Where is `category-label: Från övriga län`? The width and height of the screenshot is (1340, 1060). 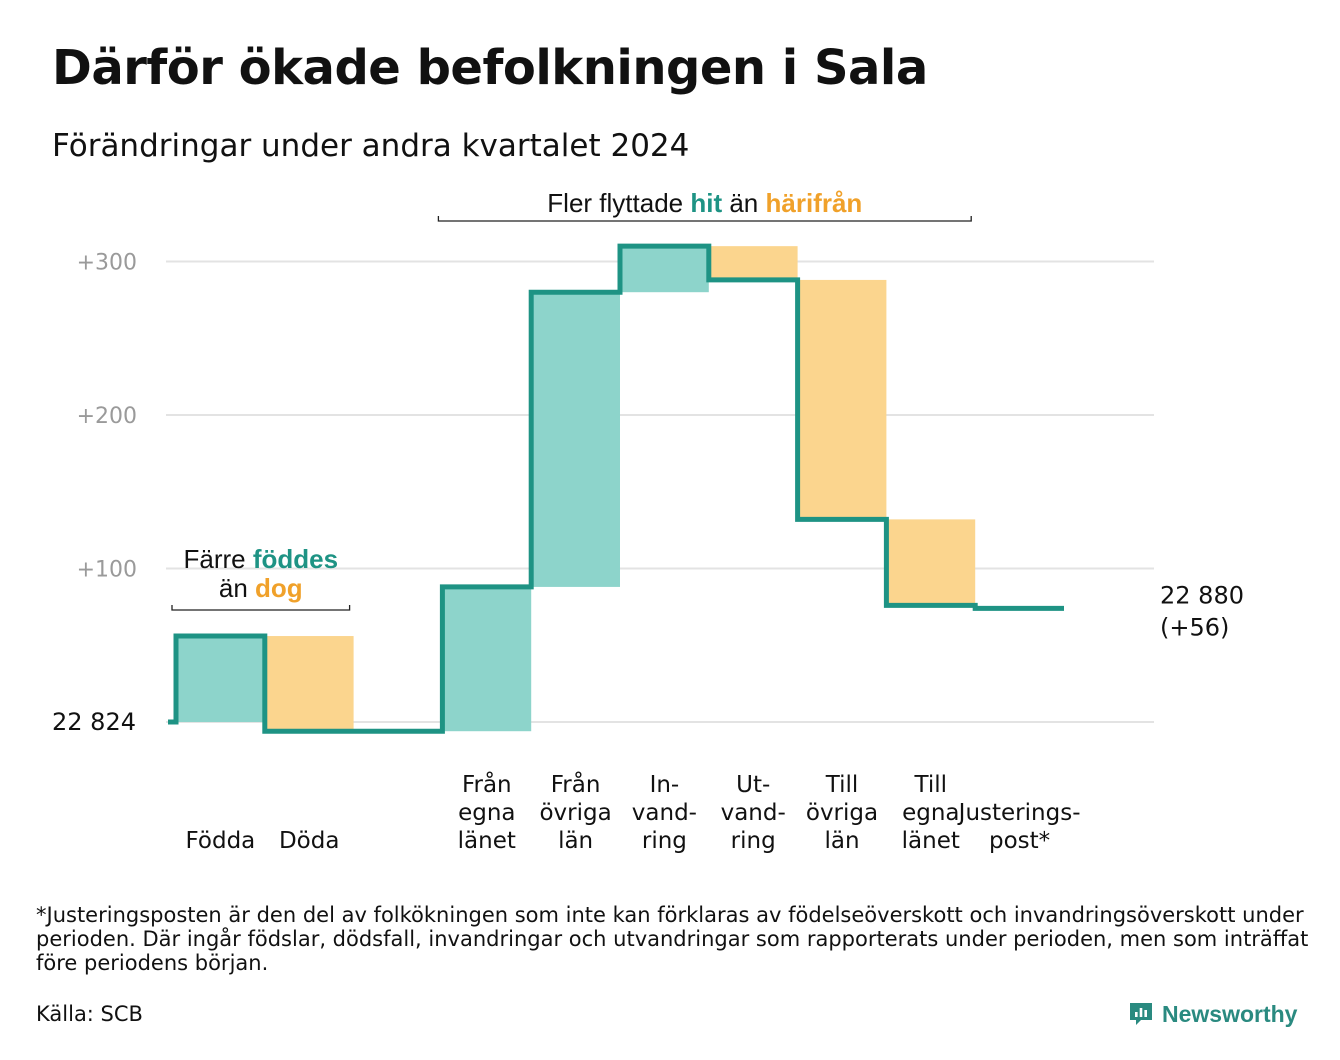 category-label: Från övriga län is located at coordinates (575, 812).